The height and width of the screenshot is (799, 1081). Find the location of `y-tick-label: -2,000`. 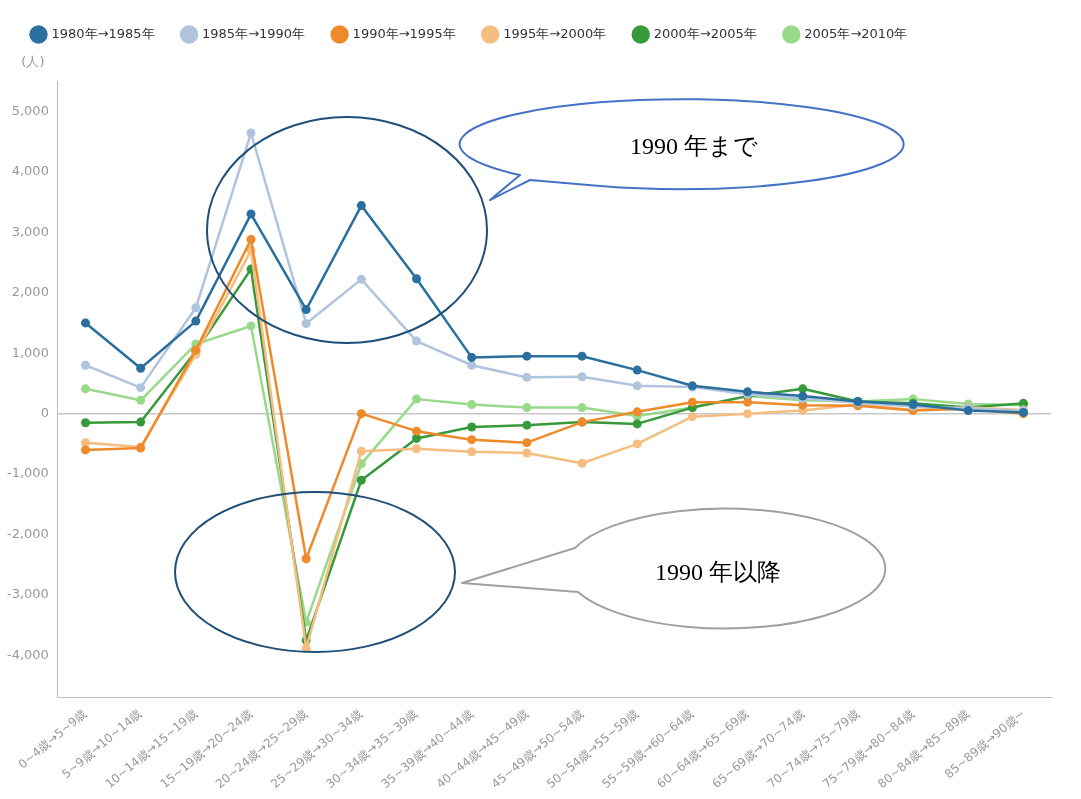

y-tick-label: -2,000 is located at coordinates (27, 533).